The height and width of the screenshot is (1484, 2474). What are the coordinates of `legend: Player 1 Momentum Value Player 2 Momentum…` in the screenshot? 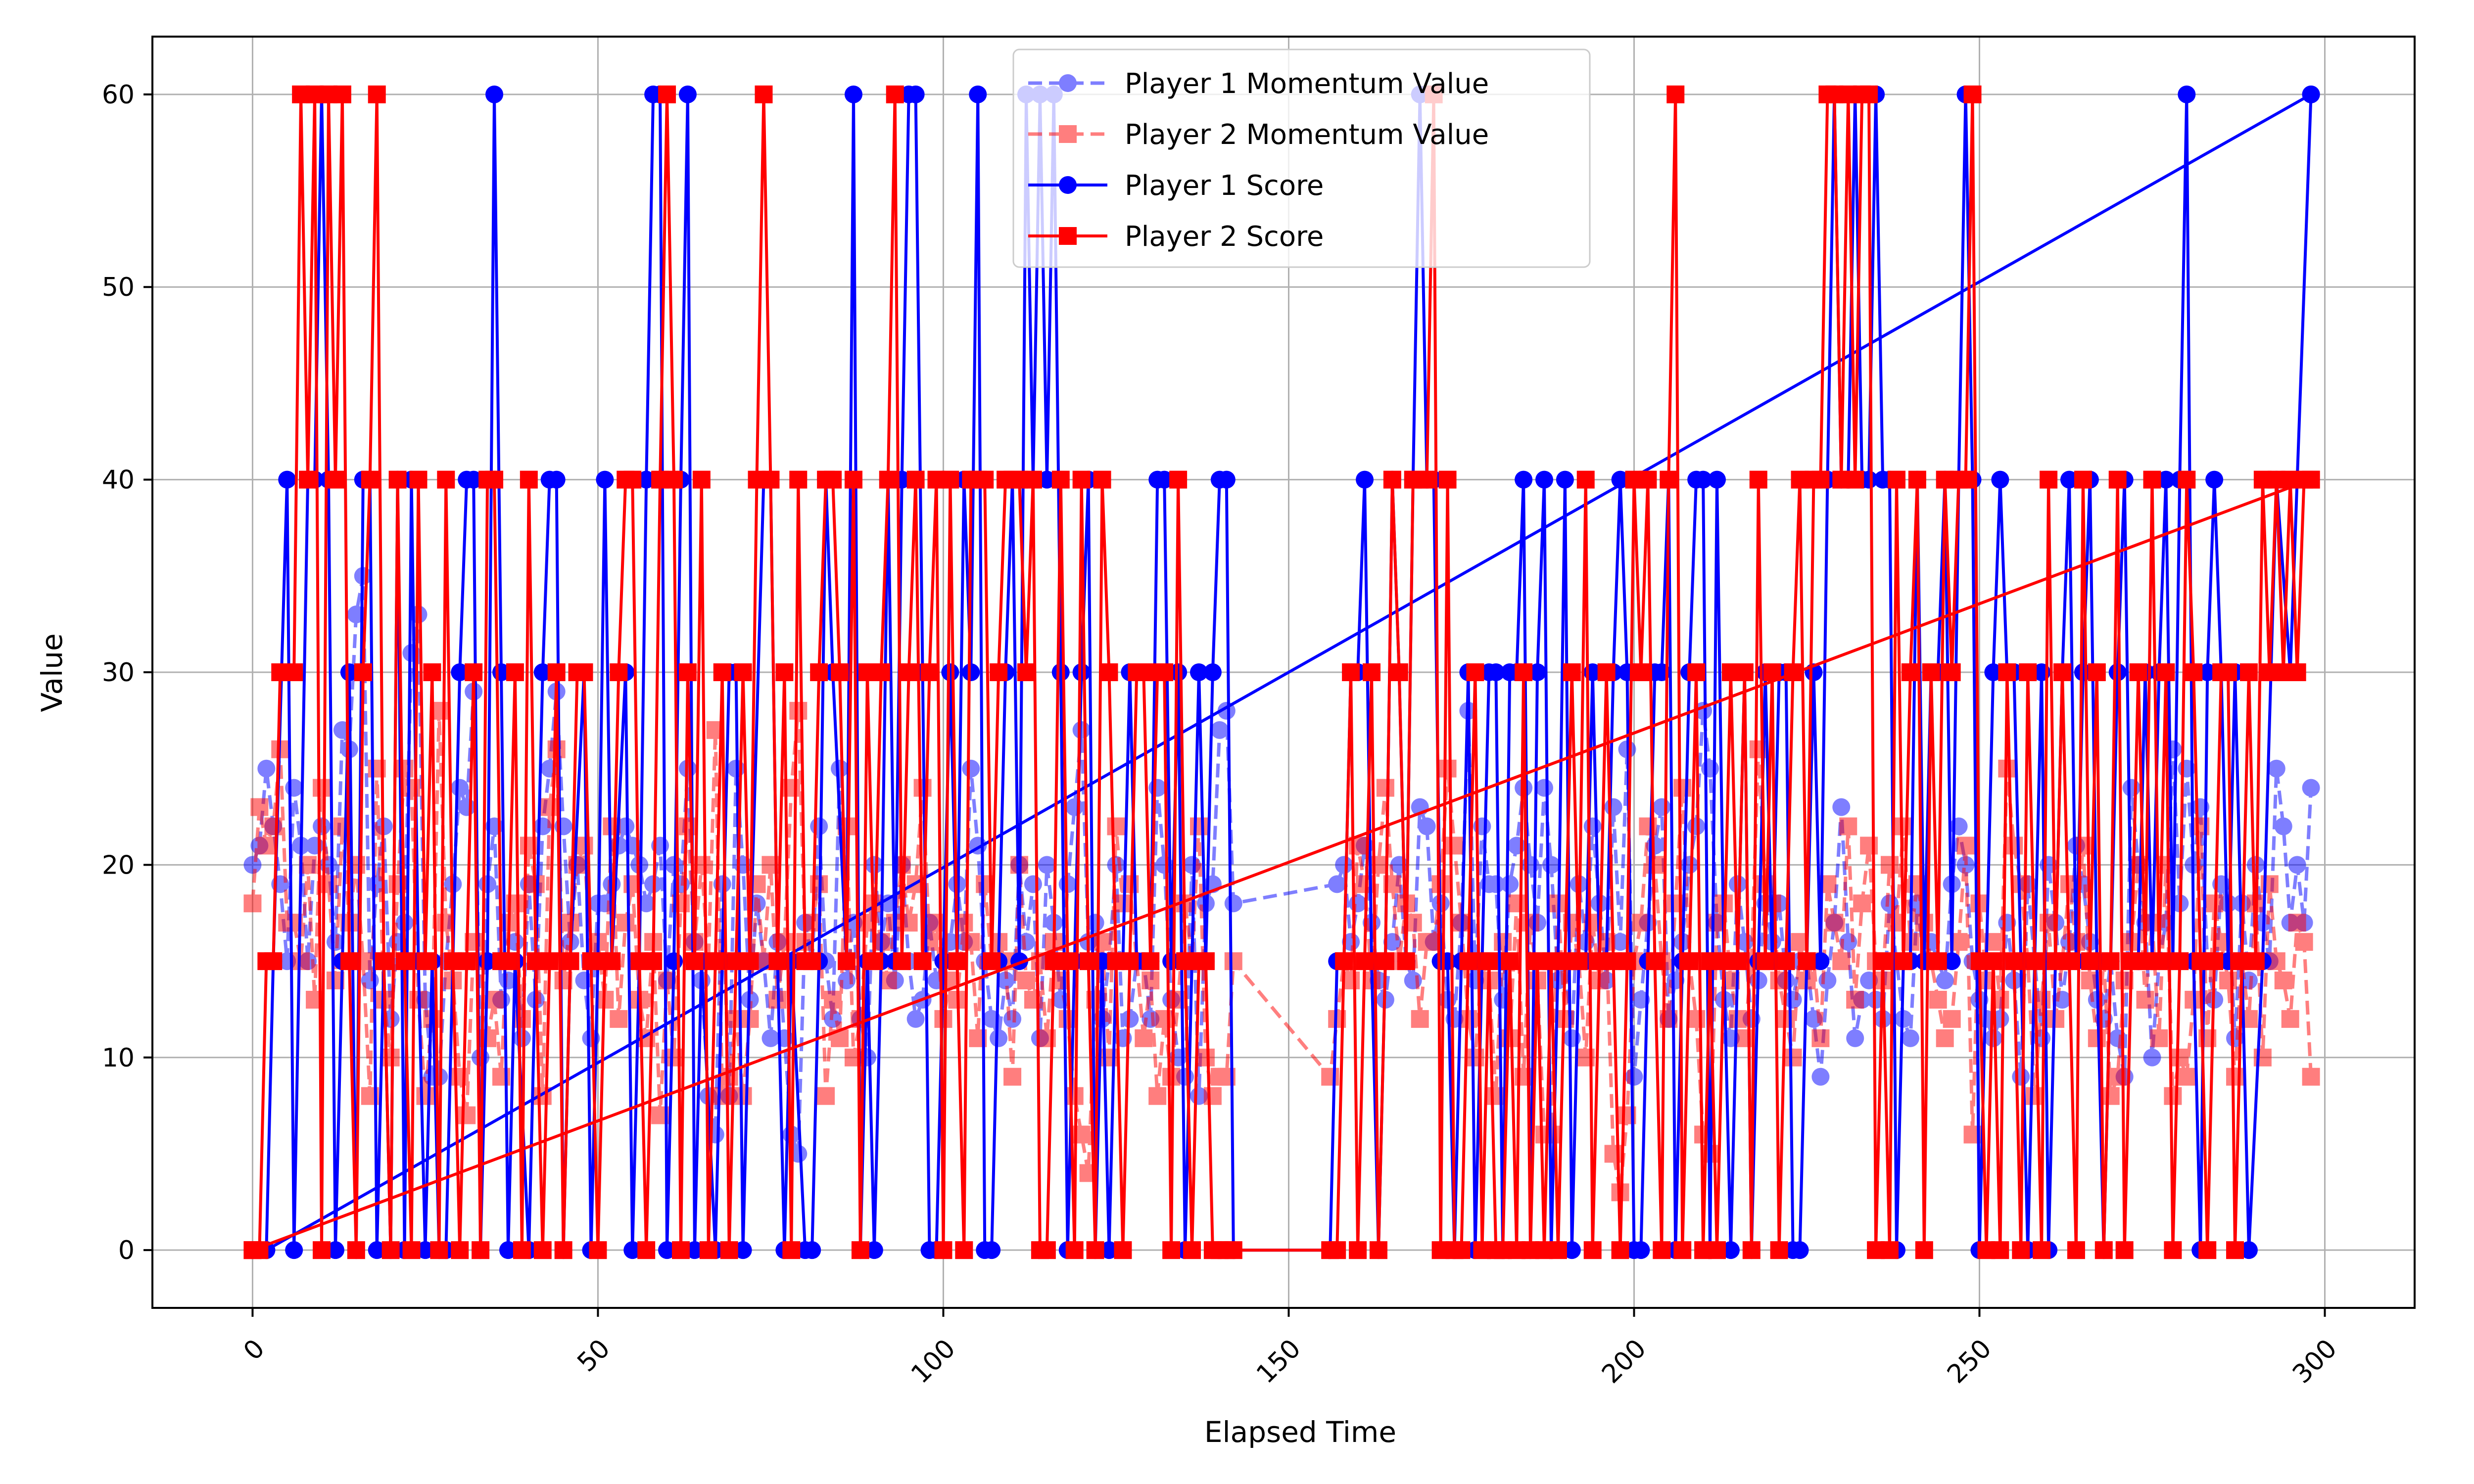 It's located at (1301, 158).